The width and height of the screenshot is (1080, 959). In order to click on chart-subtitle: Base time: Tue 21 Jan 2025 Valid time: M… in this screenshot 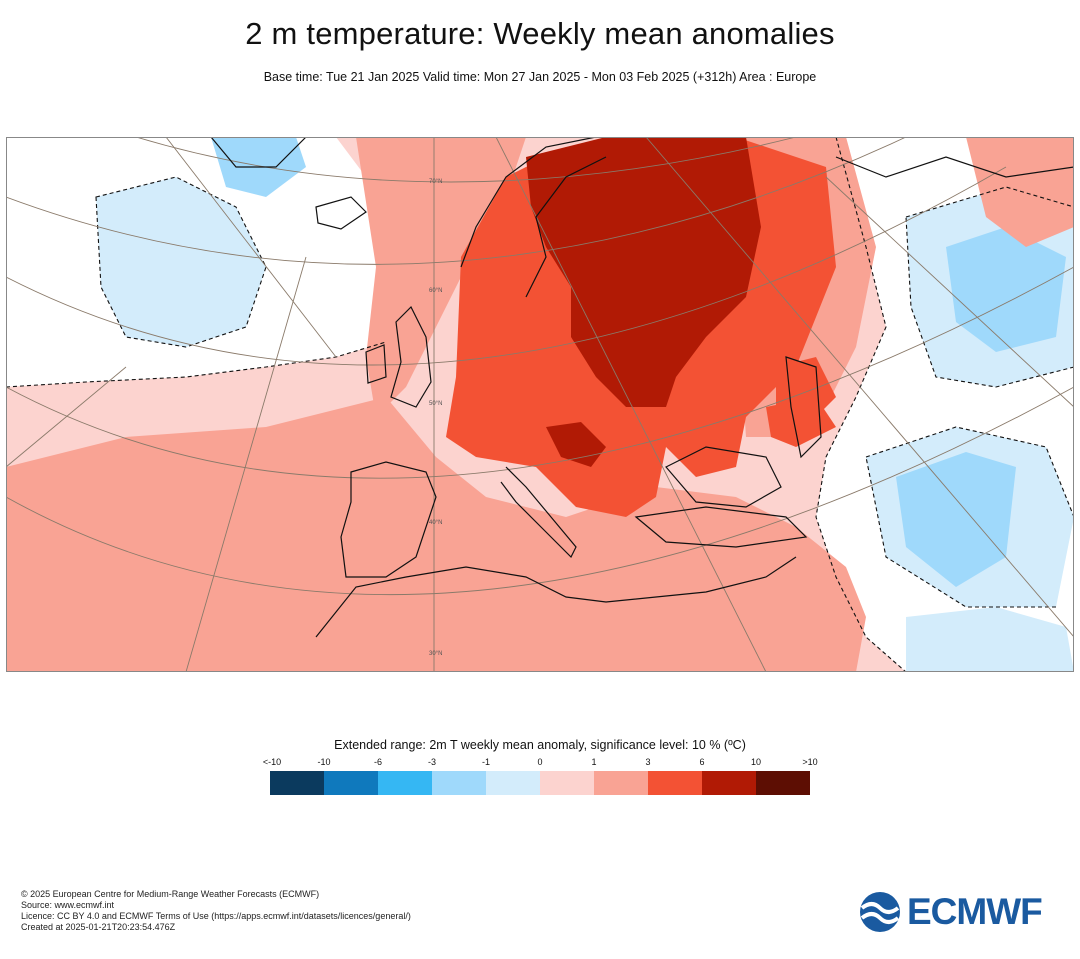, I will do `click(540, 77)`.